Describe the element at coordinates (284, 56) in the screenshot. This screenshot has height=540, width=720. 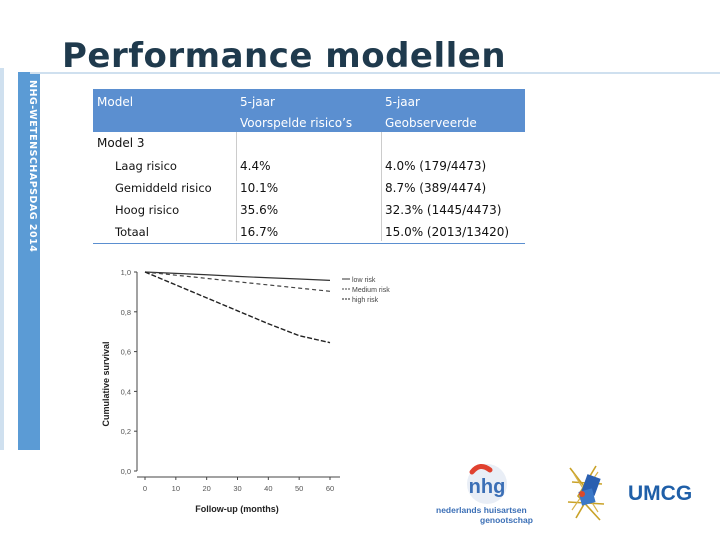
I see `page-title: Performance modellen` at that location.